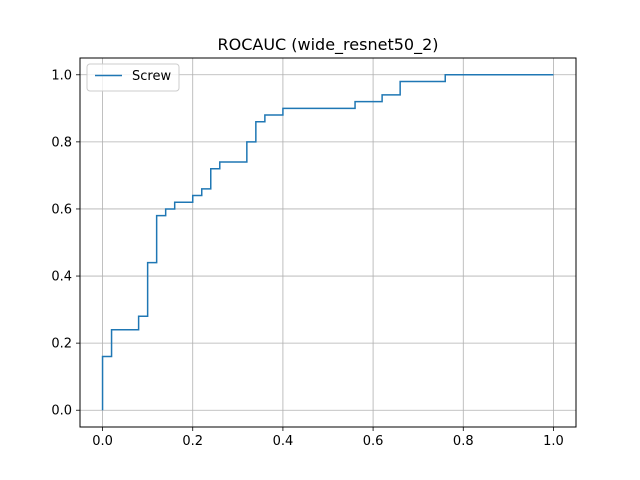 The height and width of the screenshot is (480, 640). I want to click on chart-title: ROCAUC (wide_resnet50_2), so click(327, 45).